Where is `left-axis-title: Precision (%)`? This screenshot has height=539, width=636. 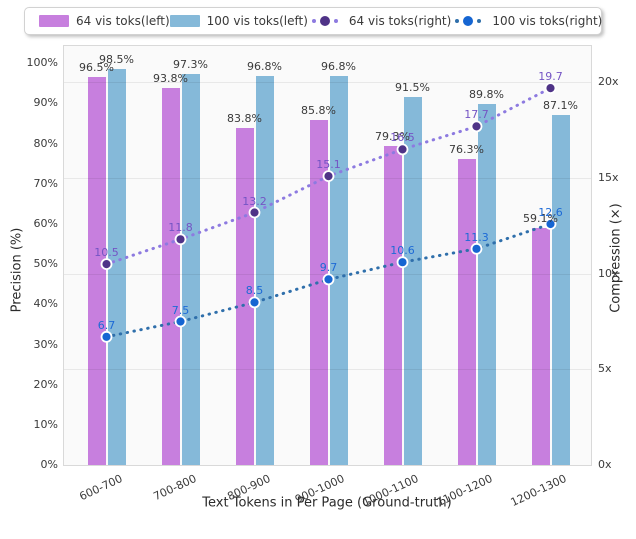 left-axis-title: Precision (%) is located at coordinates (17, 270).